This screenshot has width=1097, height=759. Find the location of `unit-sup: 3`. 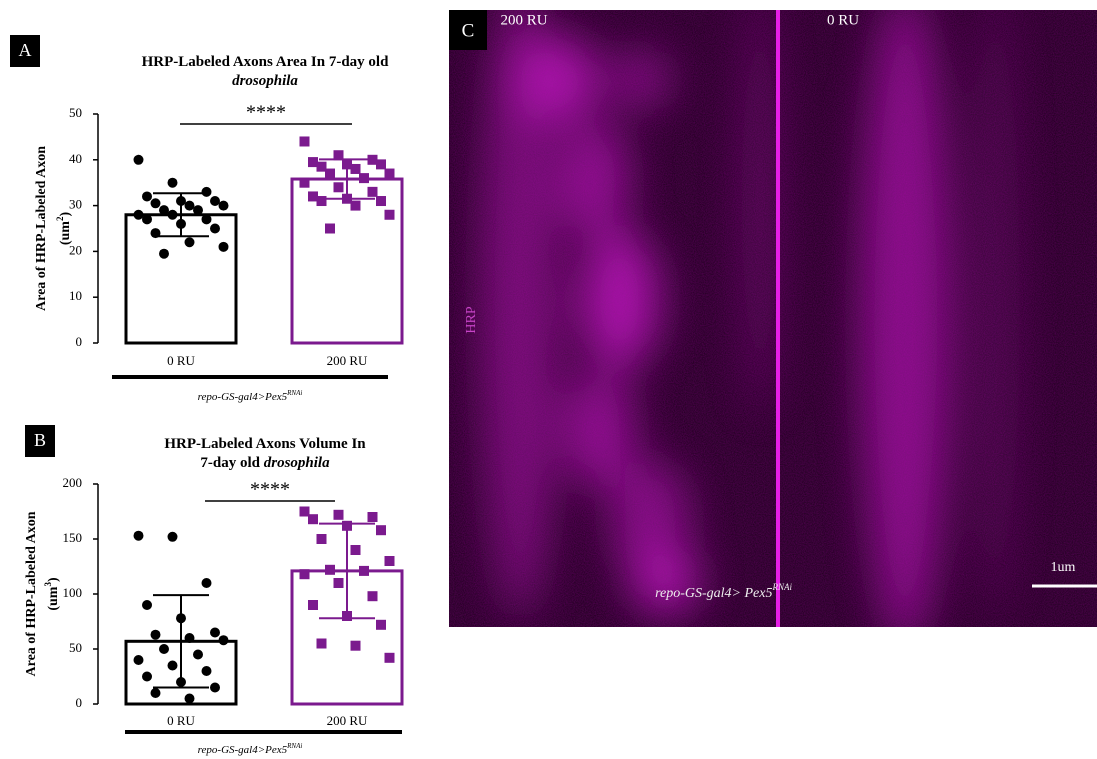

unit-sup: 3 is located at coordinates (48, 584).